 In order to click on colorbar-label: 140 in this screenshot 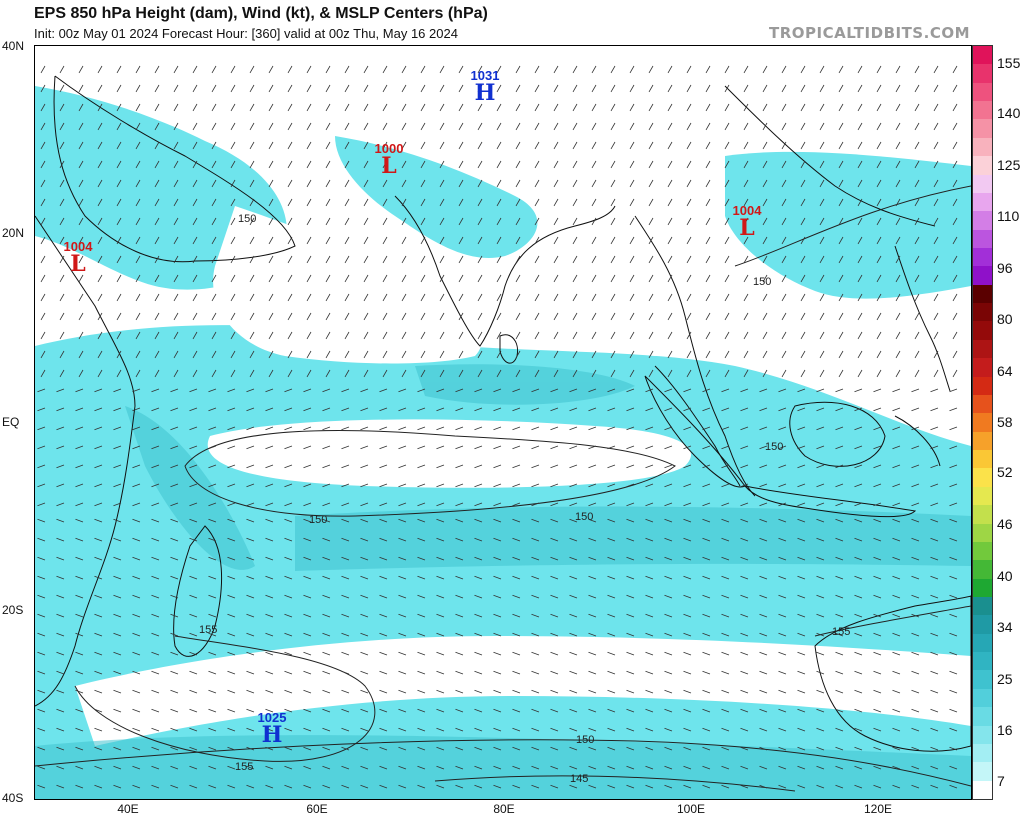, I will do `click(1009, 113)`.